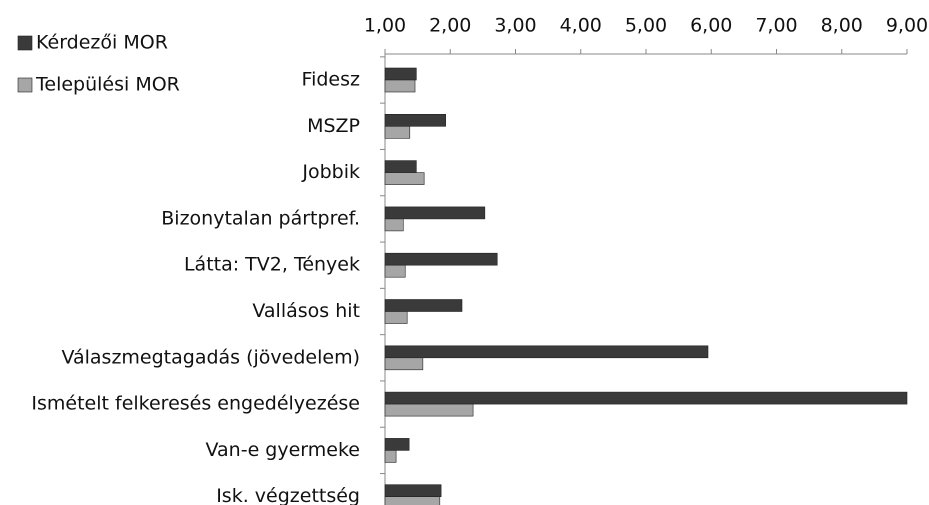 The width and height of the screenshot is (929, 505). I want to click on y-tick-label: Ismételt felkeresés engedélyezése, so click(195, 404).